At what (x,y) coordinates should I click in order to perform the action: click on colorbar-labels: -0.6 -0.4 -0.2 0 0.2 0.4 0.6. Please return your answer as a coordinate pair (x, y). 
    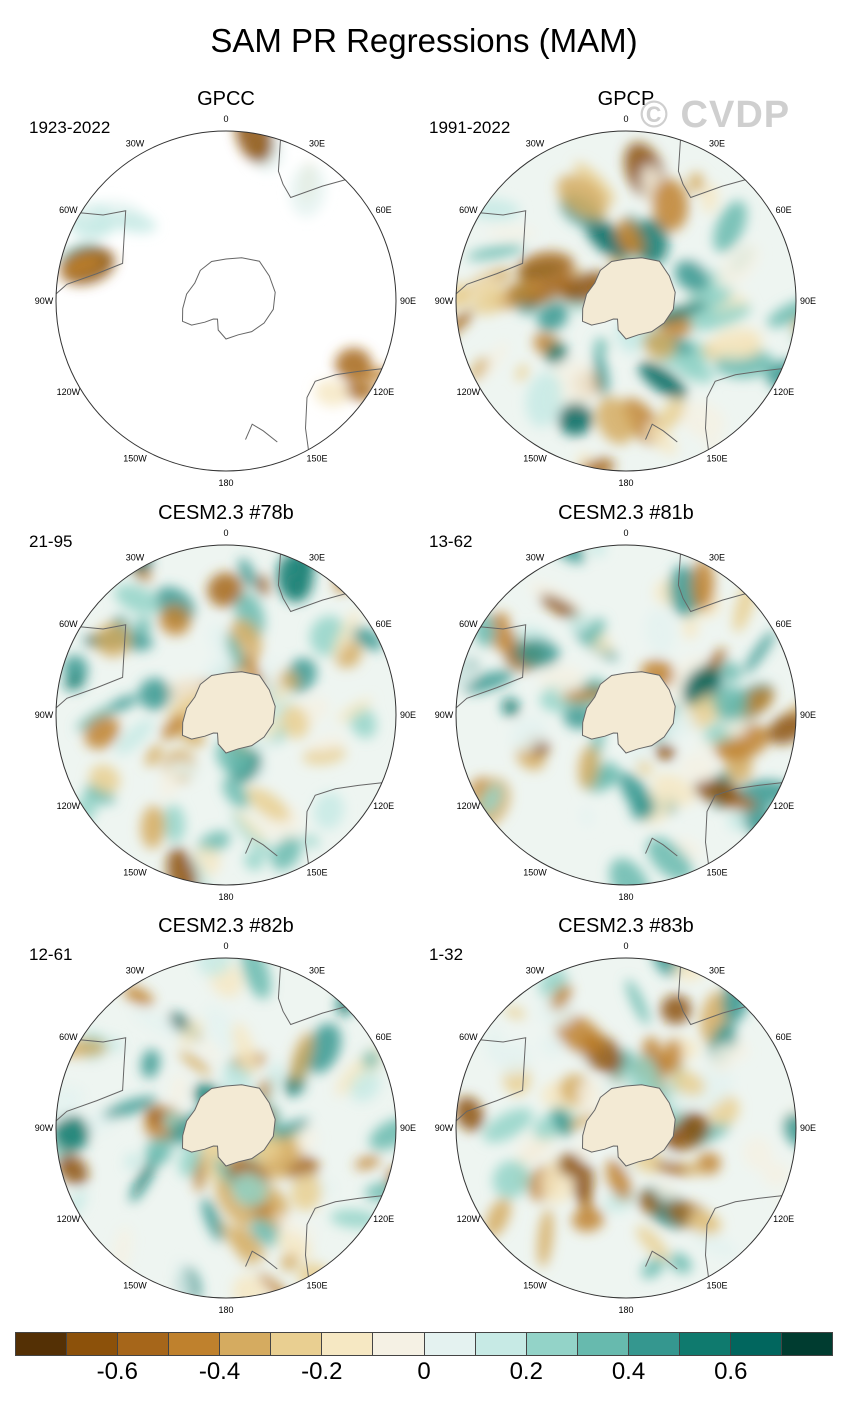
    Looking at the image, I should click on (424, 1371).